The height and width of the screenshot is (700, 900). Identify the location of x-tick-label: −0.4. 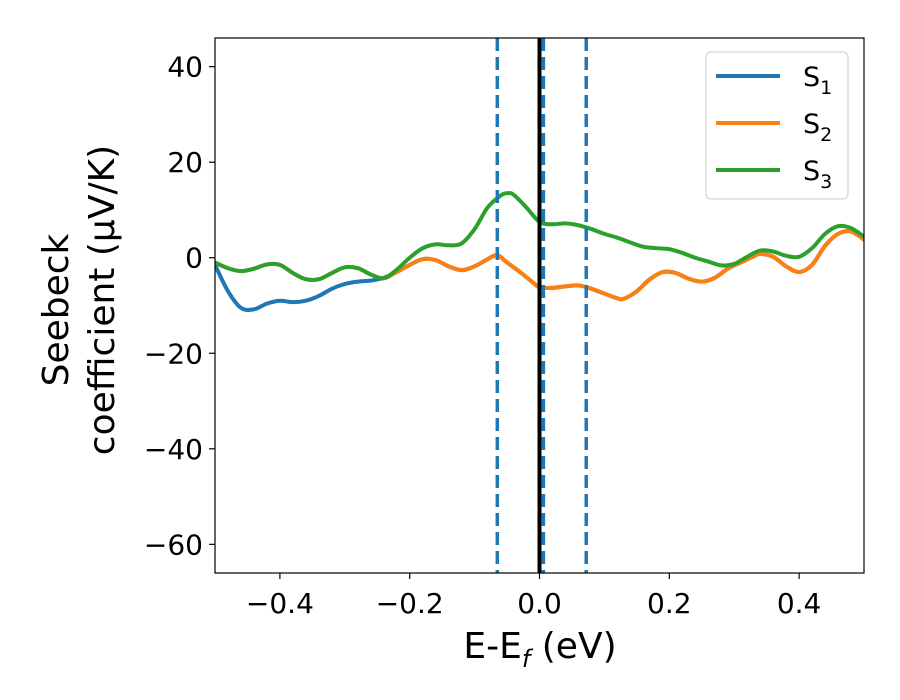
(280, 603).